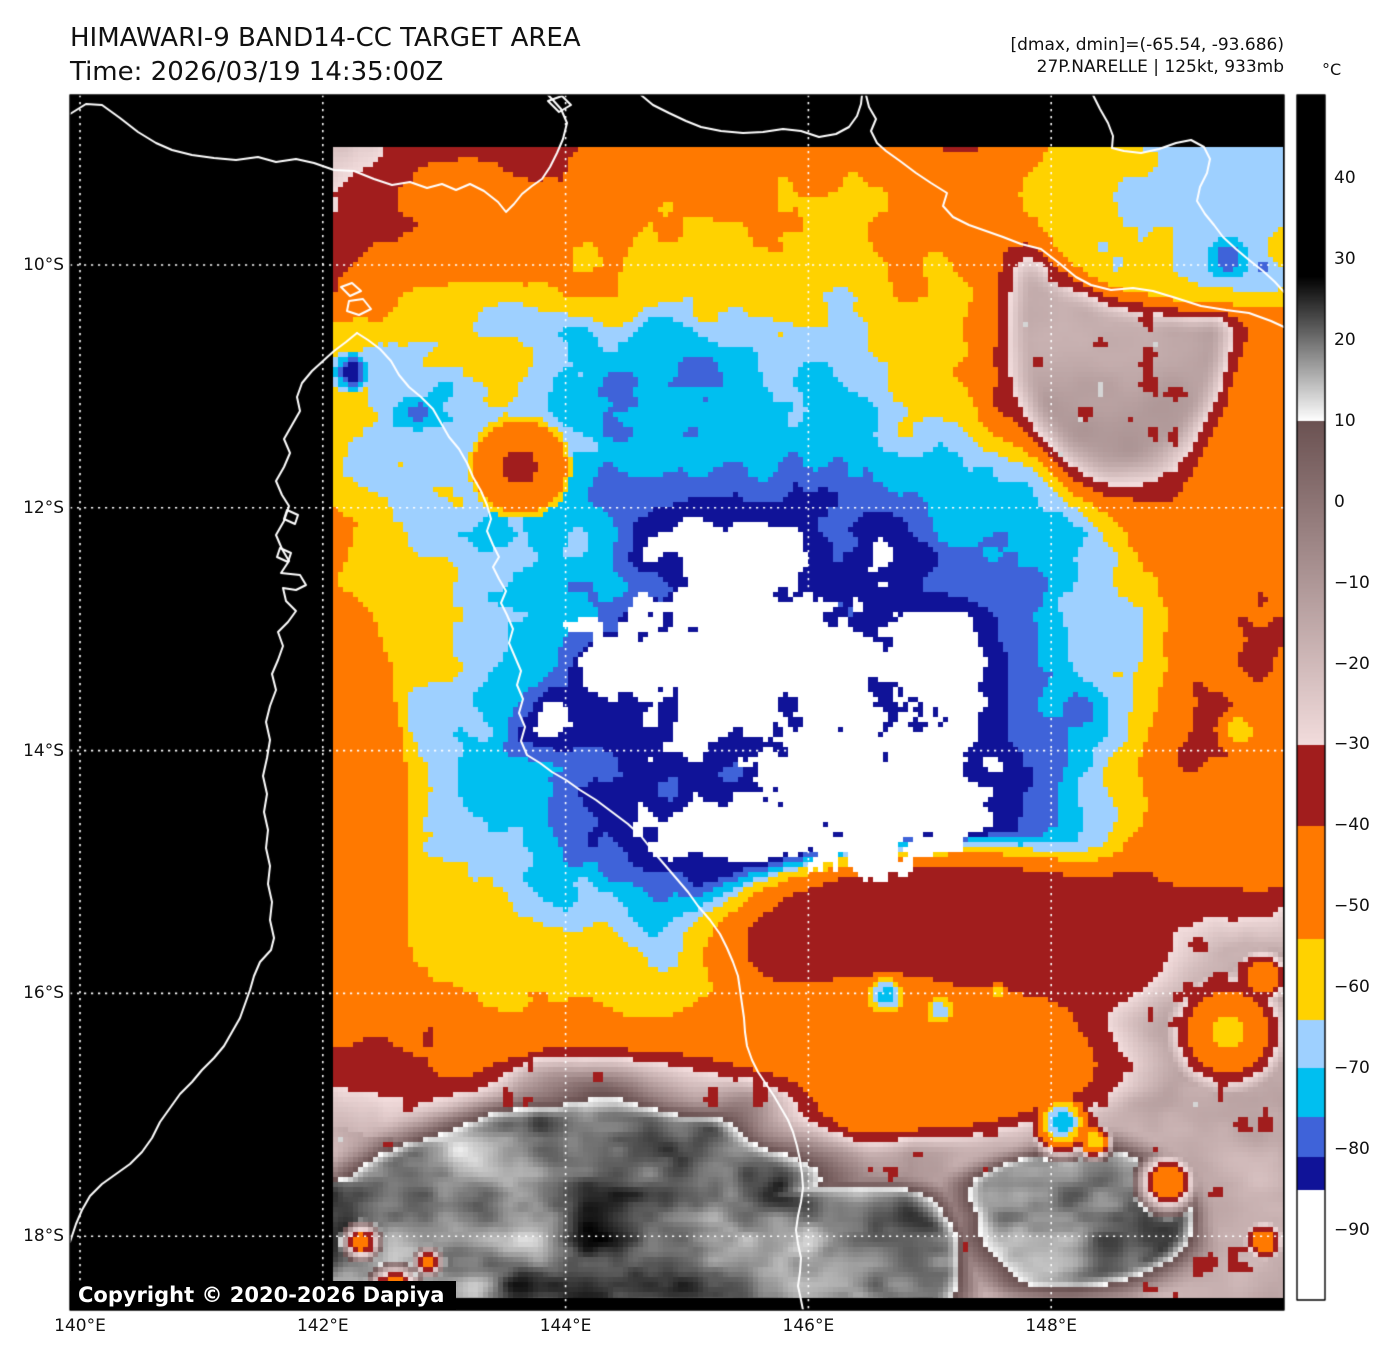 The width and height of the screenshot is (1388, 1359). Describe the element at coordinates (263, 1295) in the screenshot. I see `copyright-badge: Copyright © 2020-2026 Dapiya` at that location.